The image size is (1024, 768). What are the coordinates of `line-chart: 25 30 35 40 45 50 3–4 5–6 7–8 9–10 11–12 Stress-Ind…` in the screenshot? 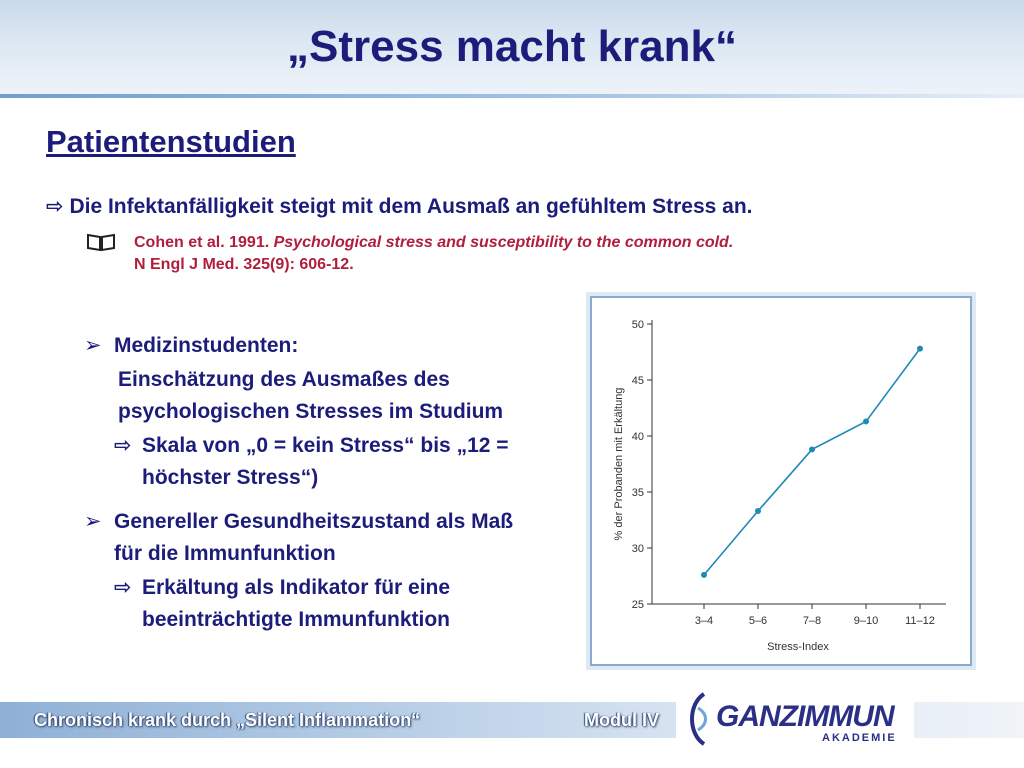 It's located at (779, 486).